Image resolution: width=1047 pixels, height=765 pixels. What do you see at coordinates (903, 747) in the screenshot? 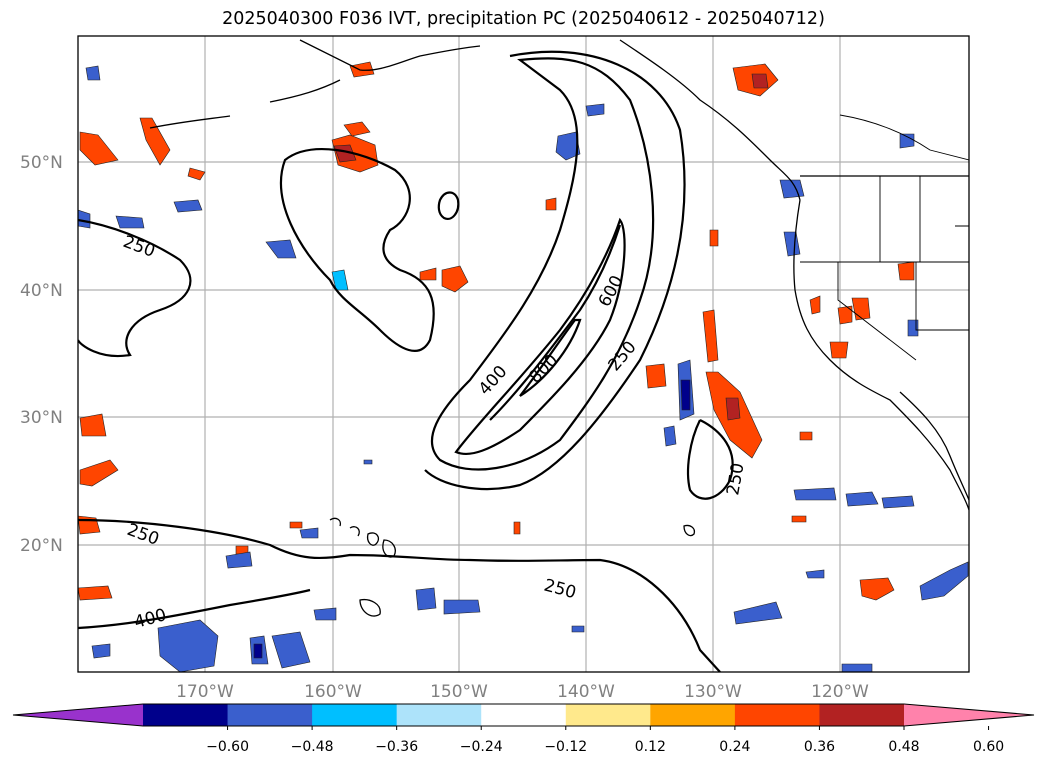
I see `colorbar-tick-label: 0.48` at bounding box center [903, 747].